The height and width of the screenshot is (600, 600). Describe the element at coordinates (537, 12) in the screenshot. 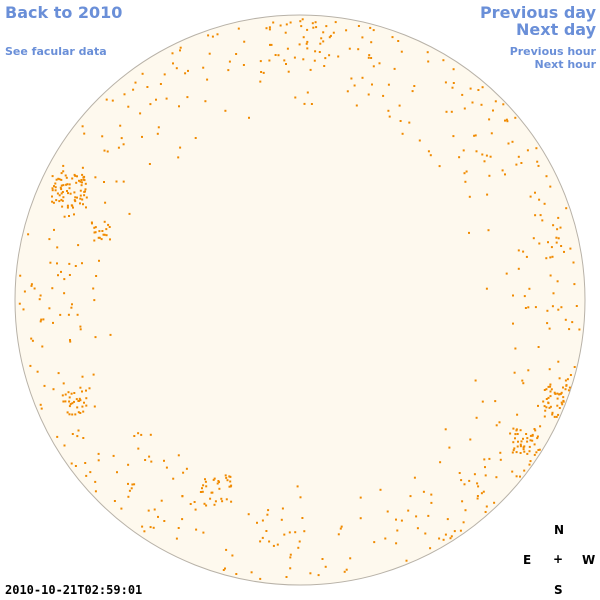

I see `previous-day-link: Previous day` at that location.